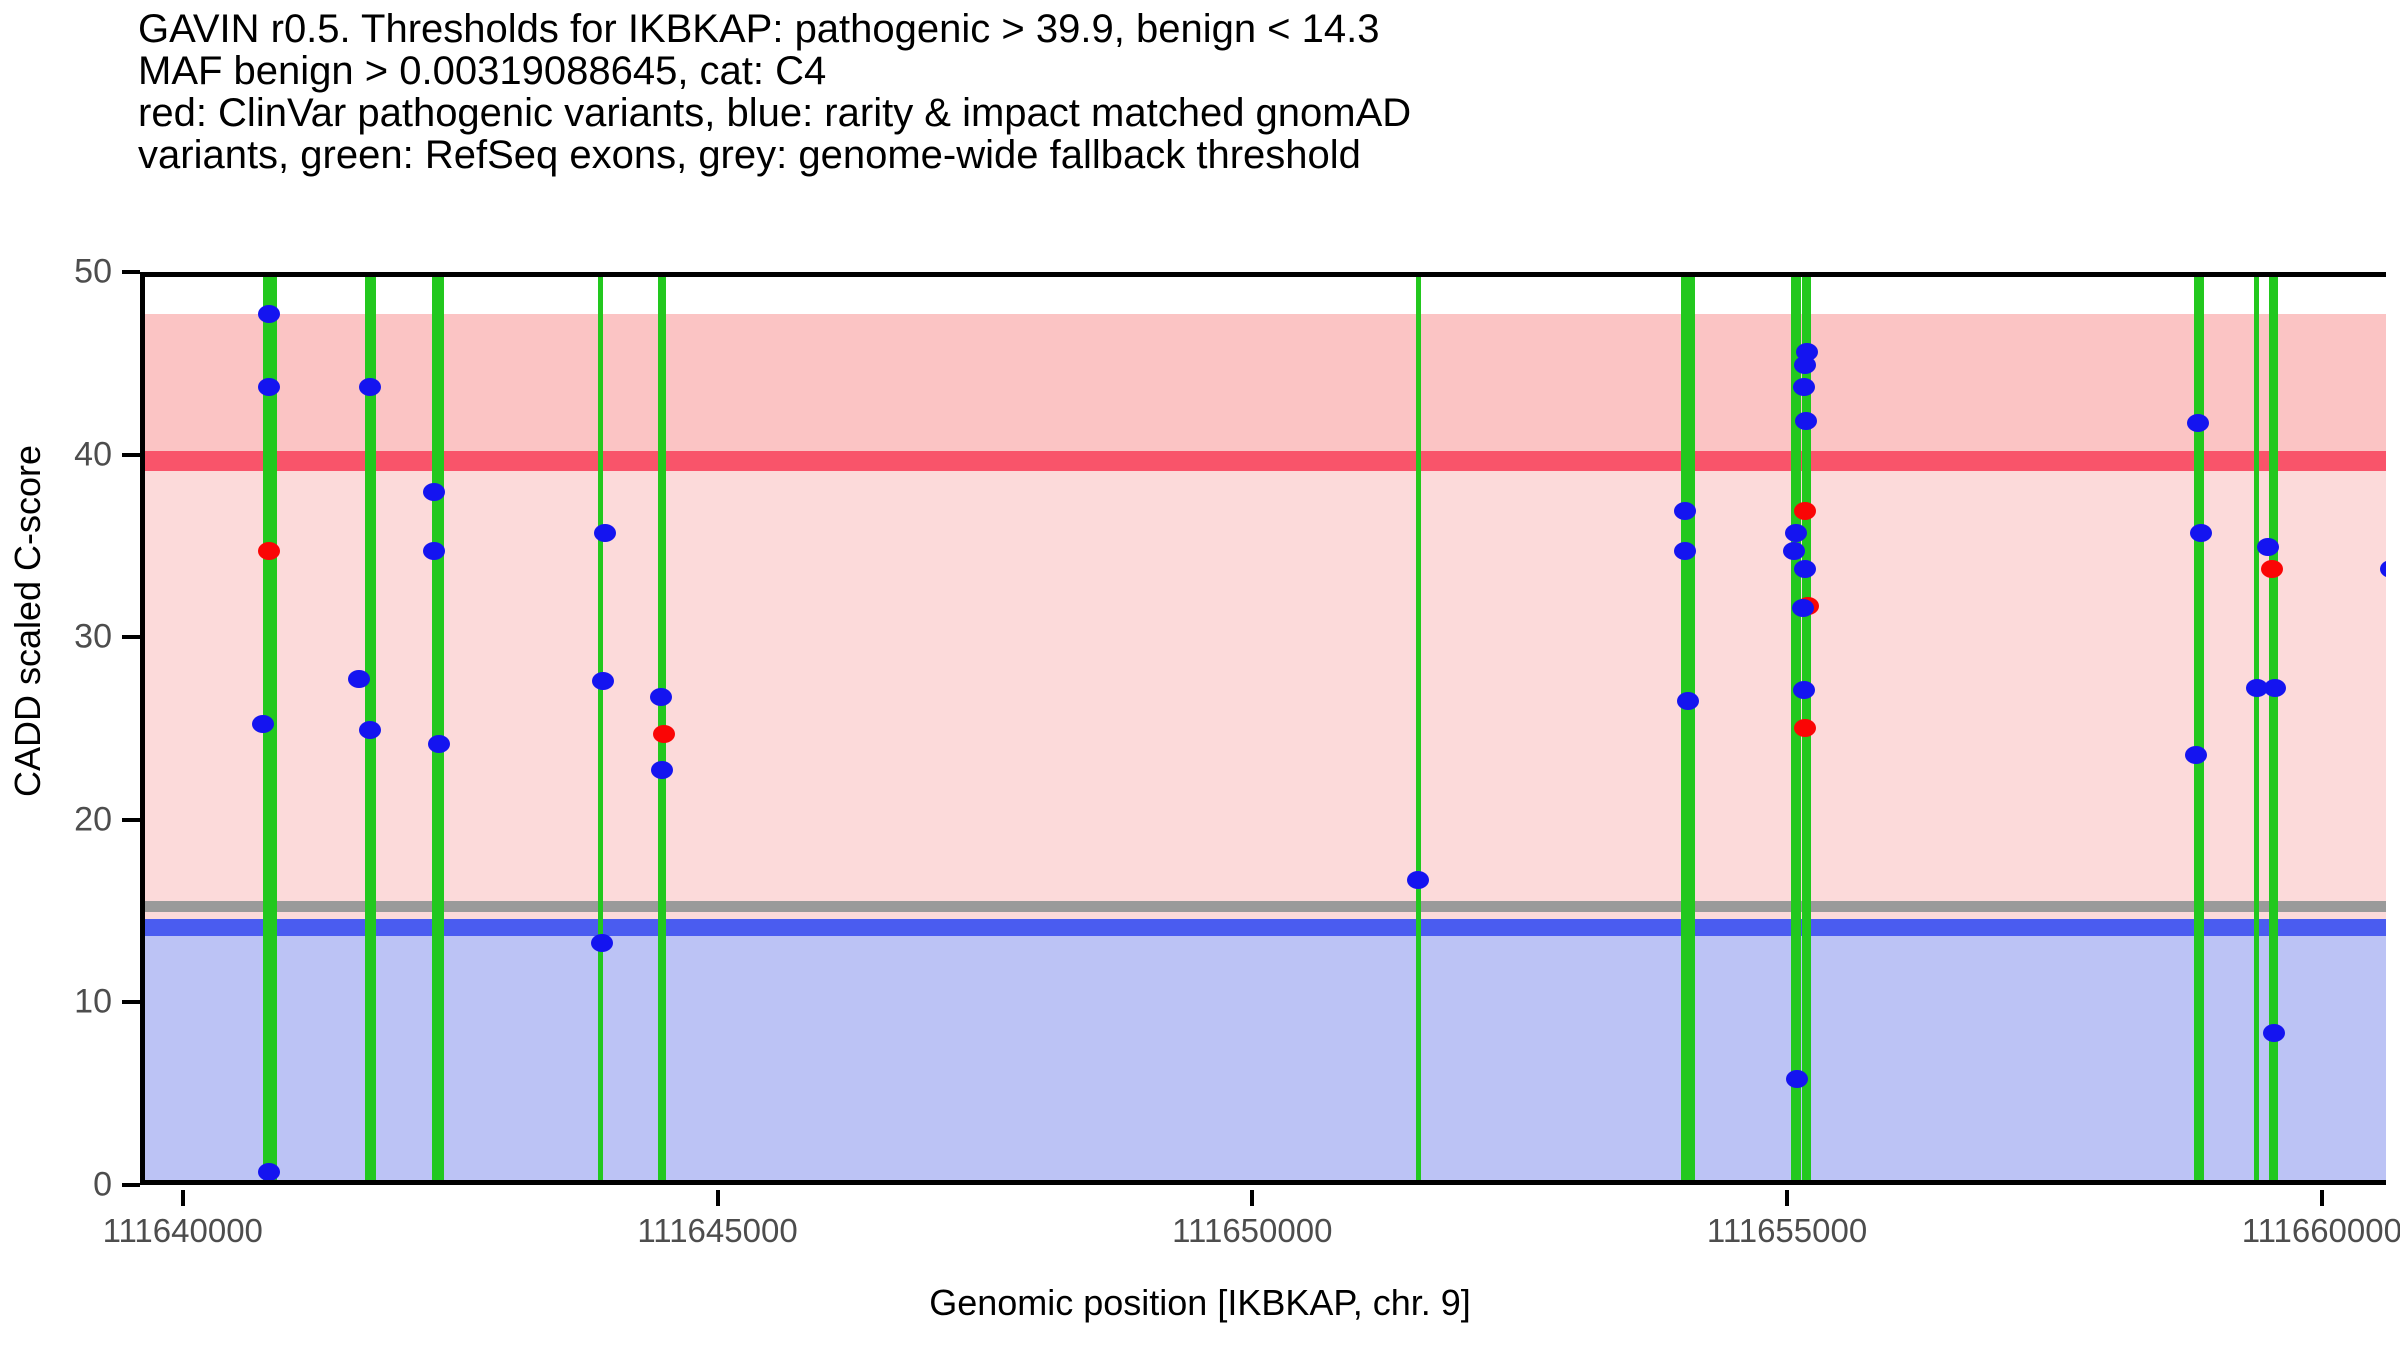  I want to click on y-axis-tick-label: 10, so click(93, 1001).